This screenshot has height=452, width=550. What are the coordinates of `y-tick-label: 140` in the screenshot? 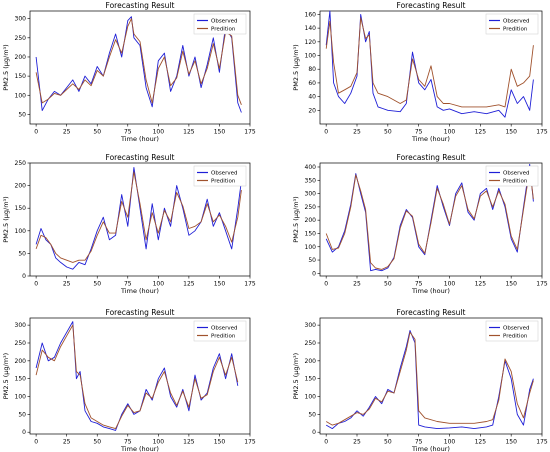 It's located at (311, 28).